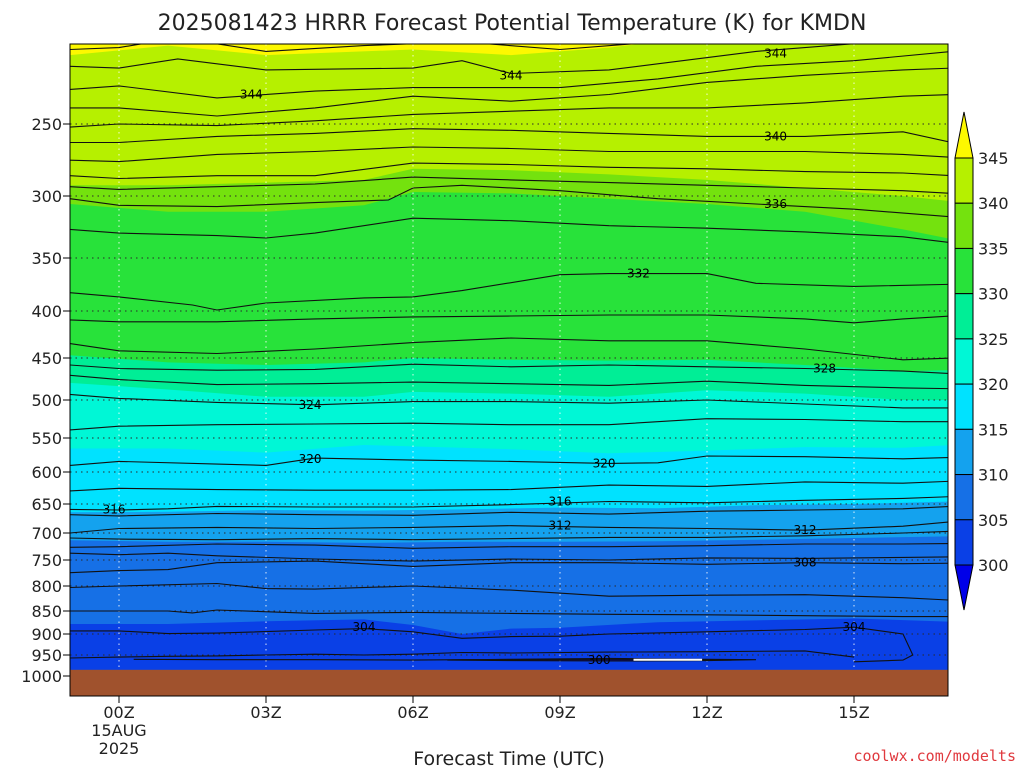  I want to click on y-tick-label: 450, so click(46, 358).